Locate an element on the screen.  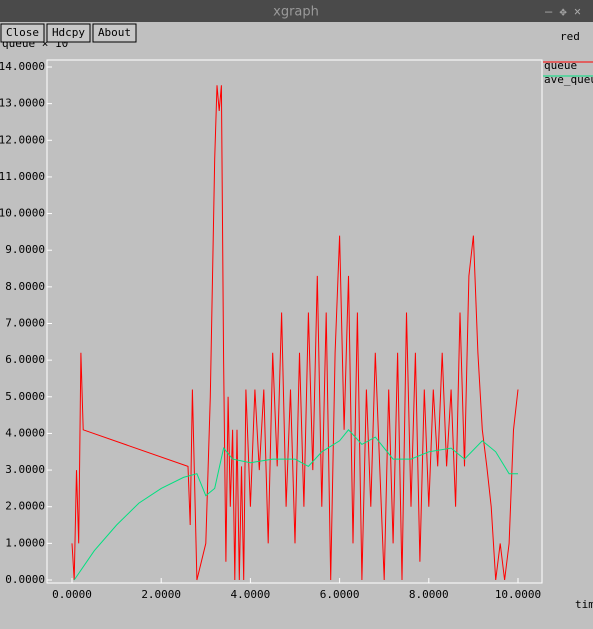
x-tick-label: 2.0000 is located at coordinates (161, 594).